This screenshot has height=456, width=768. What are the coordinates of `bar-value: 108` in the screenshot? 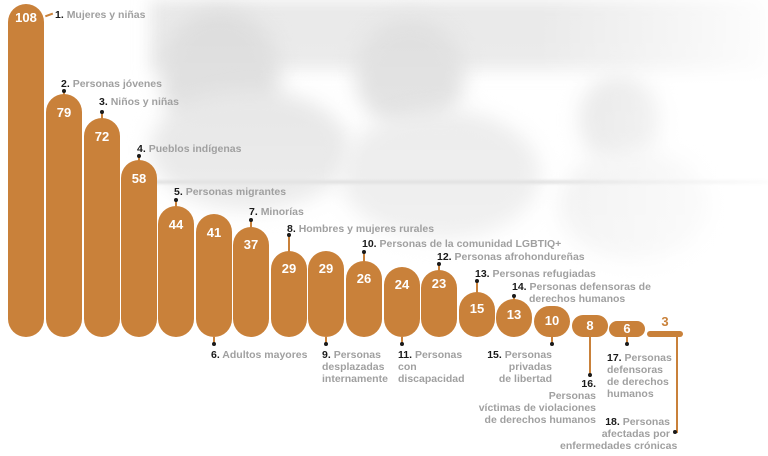 It's located at (26, 17).